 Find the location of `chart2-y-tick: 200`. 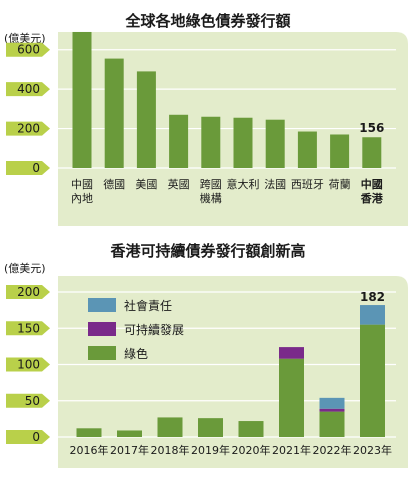

chart2-y-tick: 200 is located at coordinates (28, 292).